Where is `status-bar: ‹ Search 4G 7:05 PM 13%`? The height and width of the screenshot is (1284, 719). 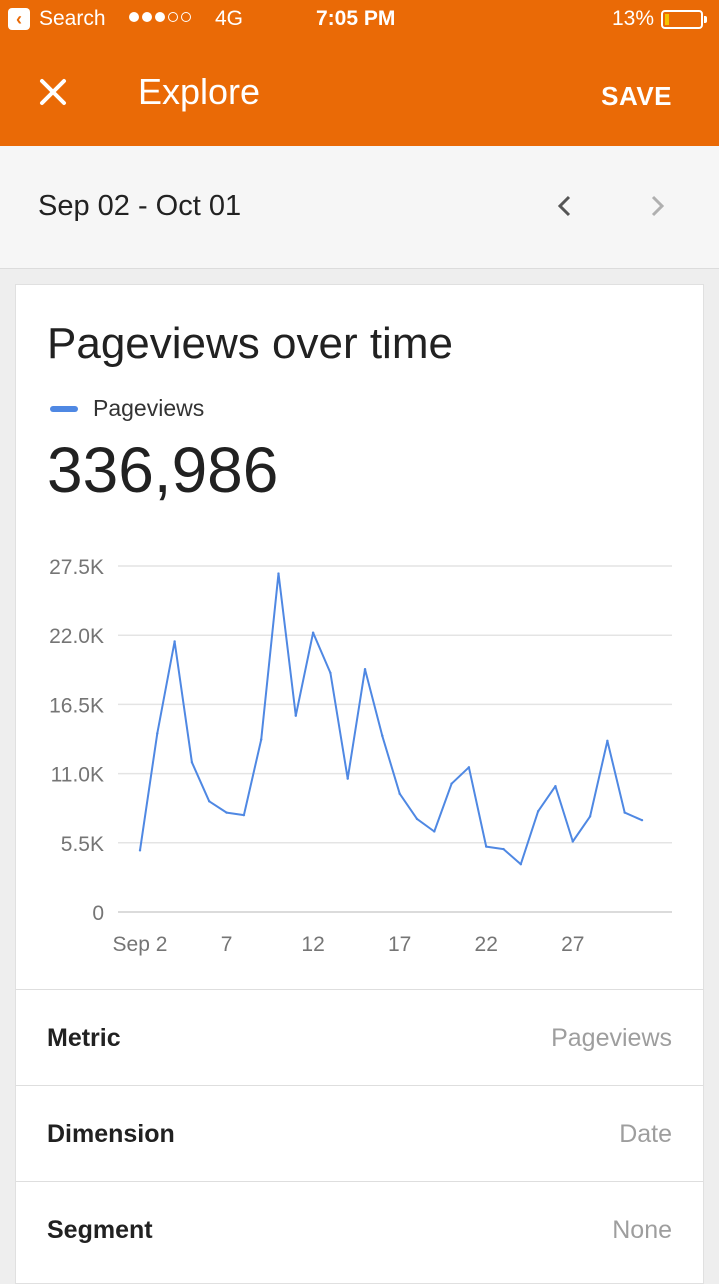 status-bar: ‹ Search 4G 7:05 PM 13% is located at coordinates (359, 20).